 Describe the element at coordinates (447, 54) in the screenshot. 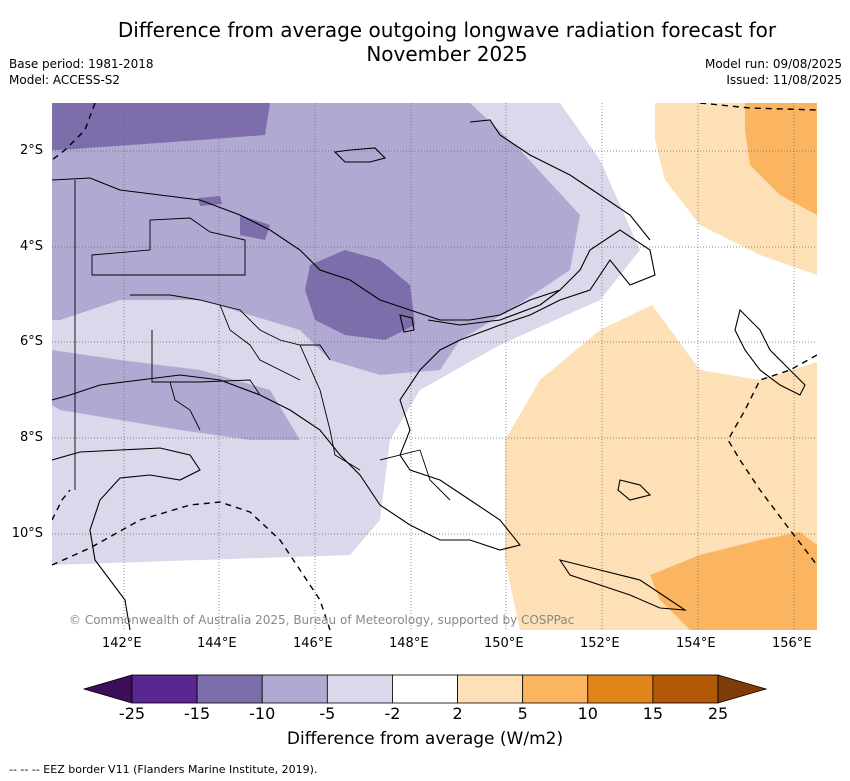

I see `title-line-2: November 2025` at that location.